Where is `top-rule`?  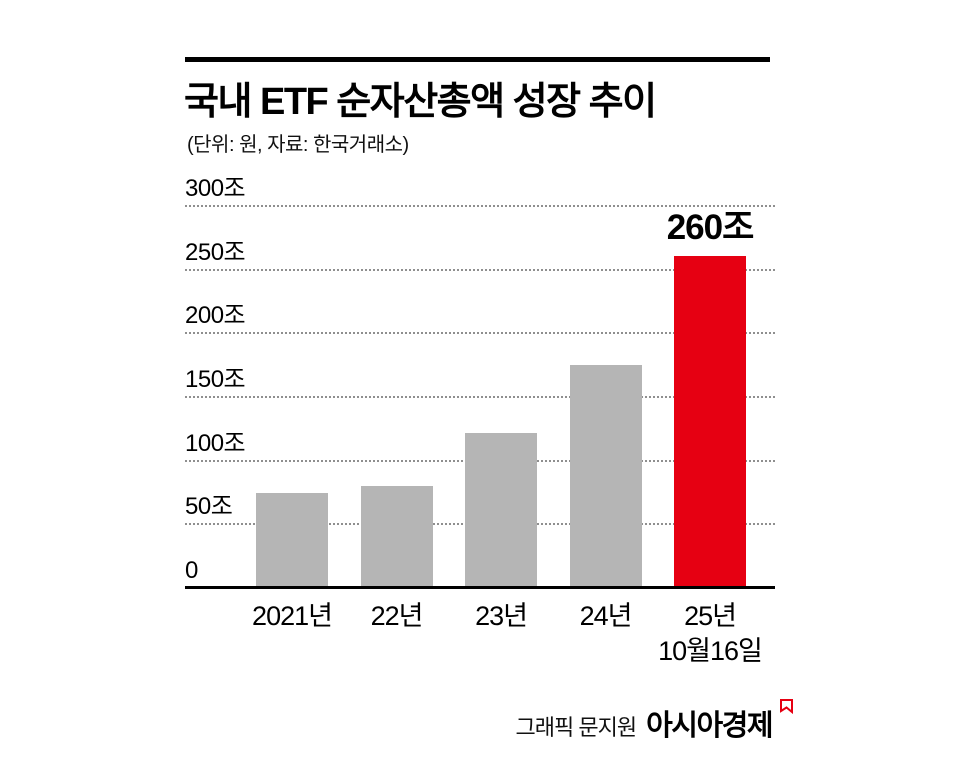
top-rule is located at coordinates (477, 59).